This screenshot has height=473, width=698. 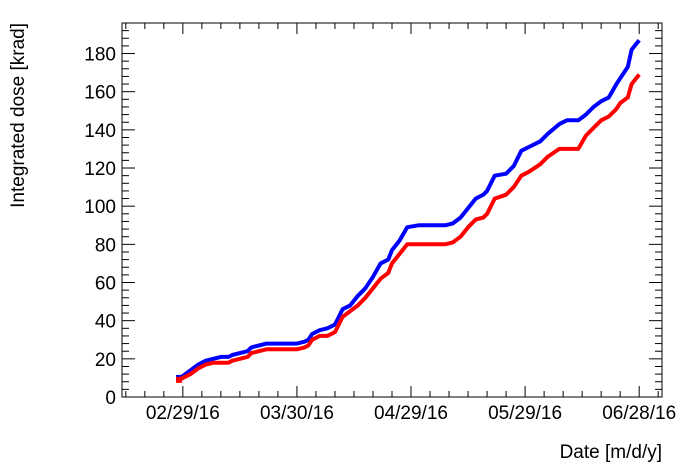 I want to click on y-tick-label: 120, so click(x=100, y=169).